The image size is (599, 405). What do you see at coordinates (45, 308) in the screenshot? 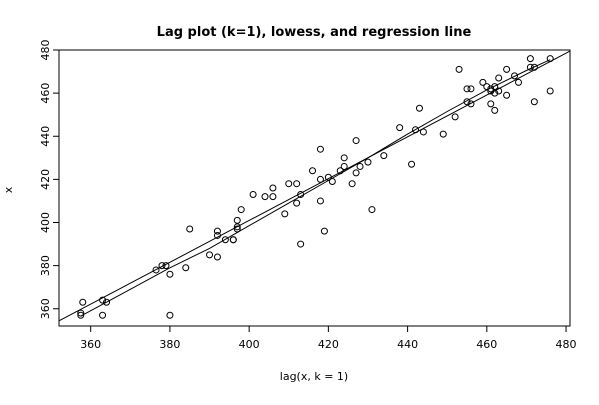
I see `y-tick-label: 360` at bounding box center [45, 308].